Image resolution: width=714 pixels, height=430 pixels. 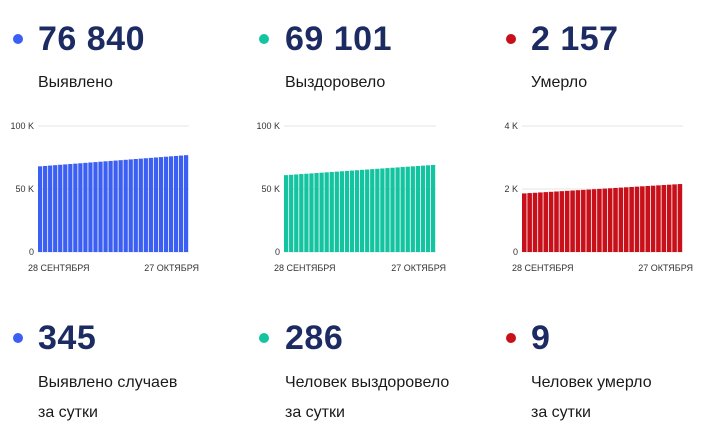 What do you see at coordinates (67, 338) in the screenshot?
I see `daily-detected-value: 345` at bounding box center [67, 338].